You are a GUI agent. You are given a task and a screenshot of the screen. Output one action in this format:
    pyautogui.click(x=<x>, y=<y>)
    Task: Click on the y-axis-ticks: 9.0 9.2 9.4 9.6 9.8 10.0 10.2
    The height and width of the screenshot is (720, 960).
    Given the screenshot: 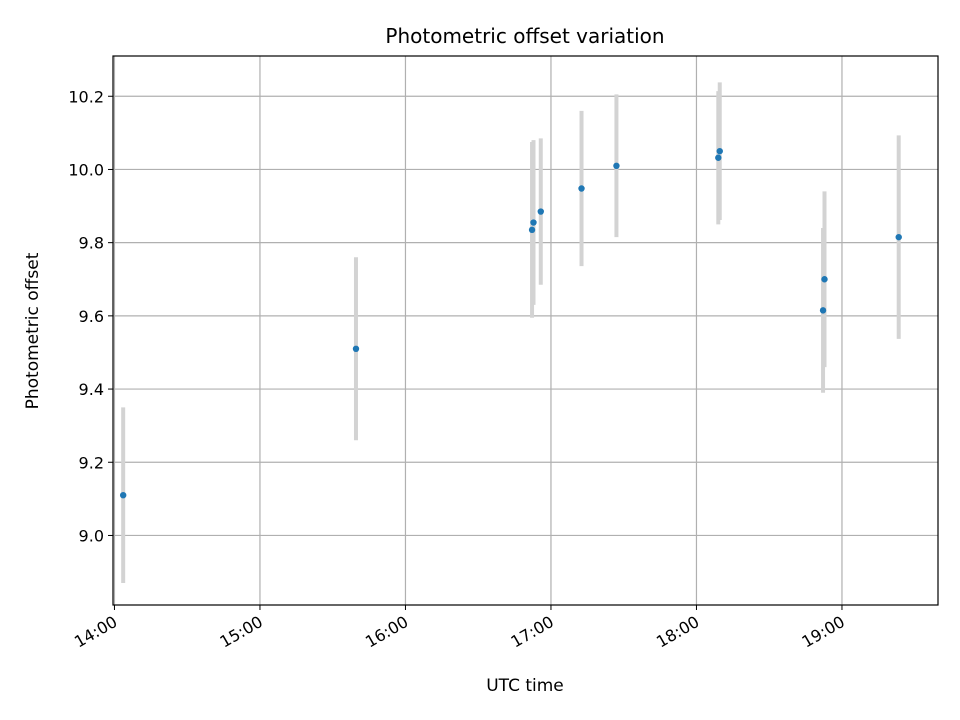 What is the action you would take?
    pyautogui.click(x=90, y=316)
    